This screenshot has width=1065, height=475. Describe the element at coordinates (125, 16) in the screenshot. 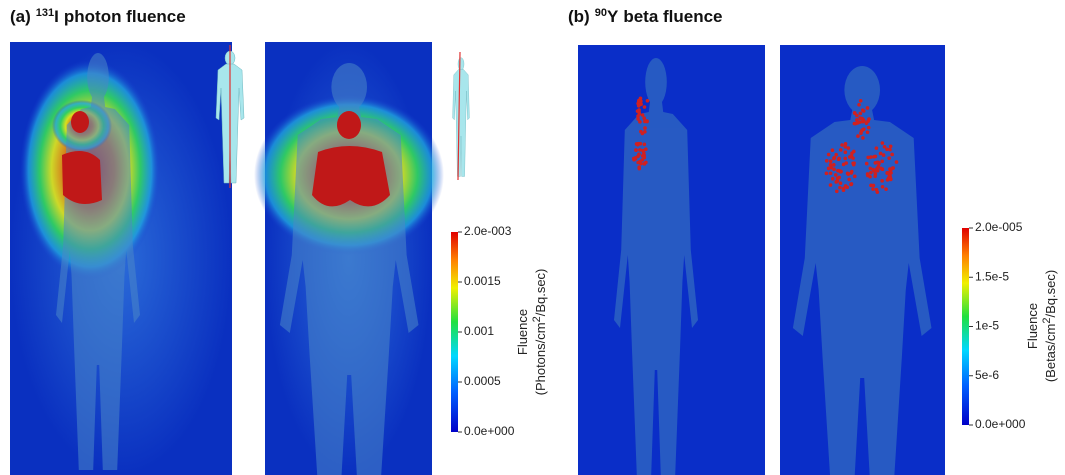

I see `panel-title-text: photon fluence` at that location.